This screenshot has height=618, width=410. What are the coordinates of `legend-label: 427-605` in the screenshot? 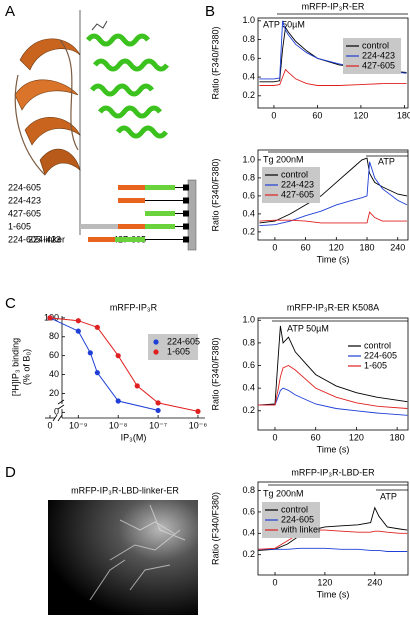 It's located at (378, 65).